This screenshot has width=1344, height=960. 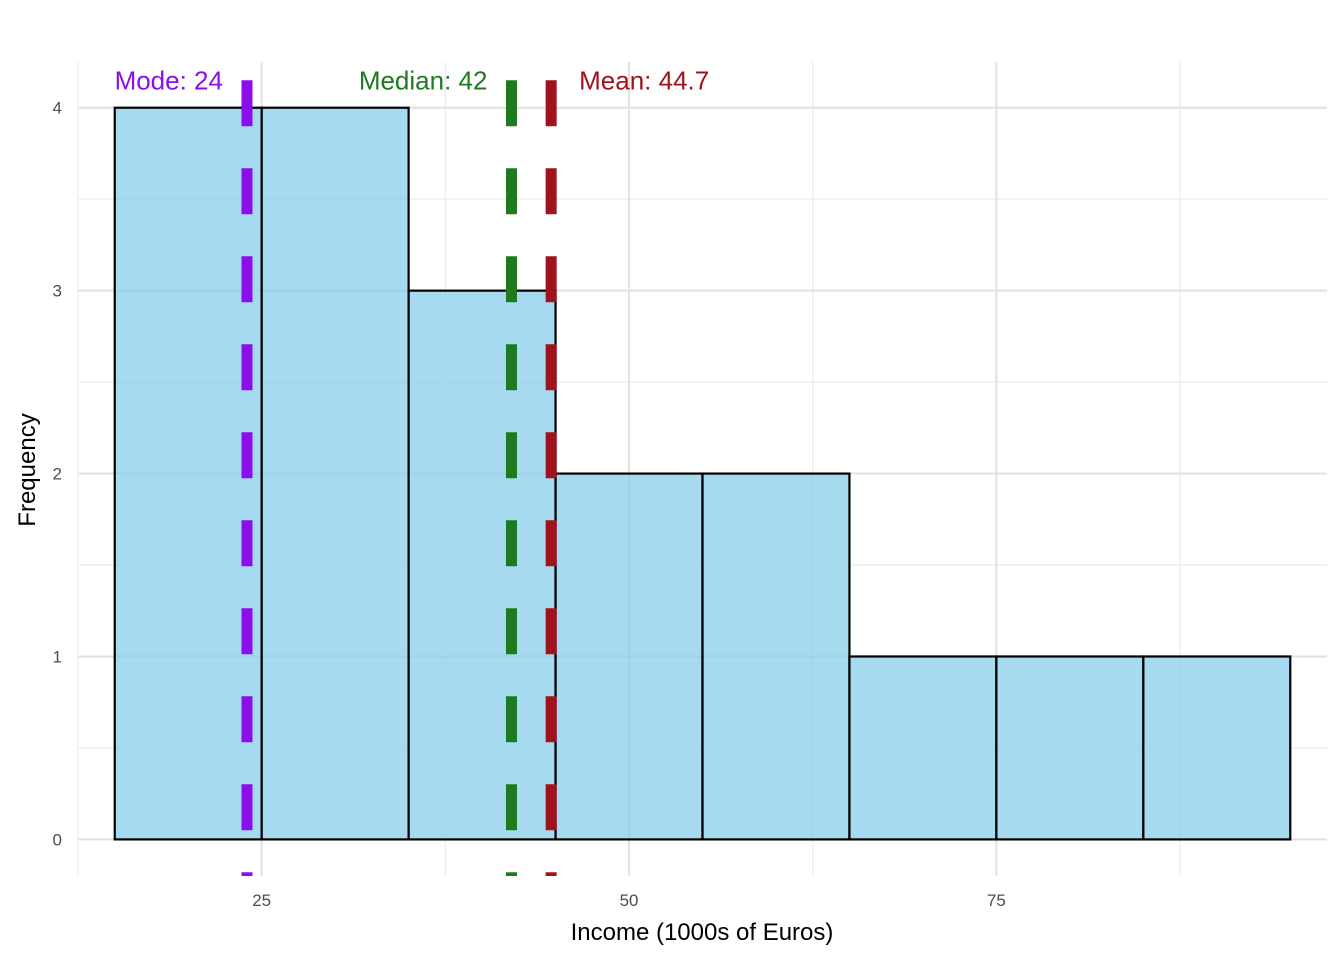 What do you see at coordinates (57, 291) in the screenshot?
I see `y-tick-label: 3` at bounding box center [57, 291].